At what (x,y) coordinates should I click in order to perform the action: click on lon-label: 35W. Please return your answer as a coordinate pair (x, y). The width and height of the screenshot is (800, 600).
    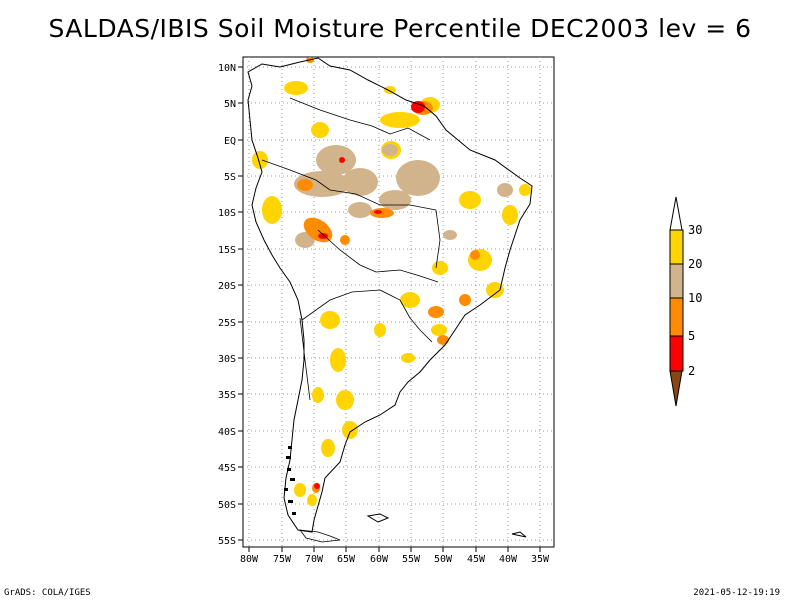
    Looking at the image, I should click on (540, 559).